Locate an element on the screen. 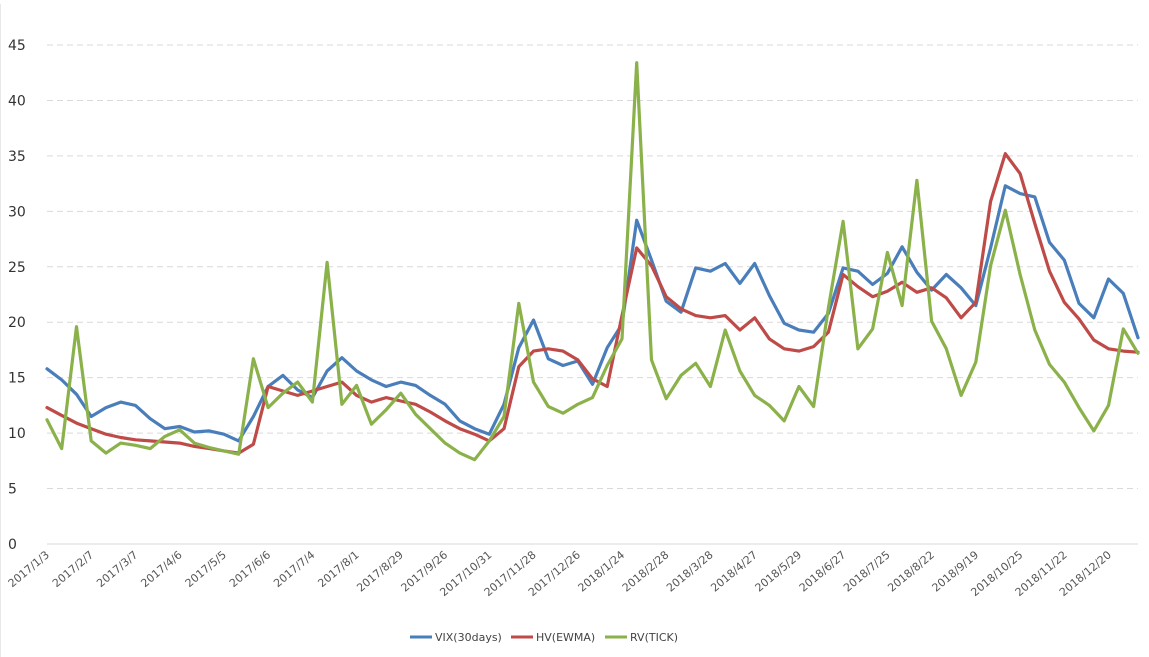 This screenshot has height=657, width=1149. y-tick-label: 20 is located at coordinates (17, 323).